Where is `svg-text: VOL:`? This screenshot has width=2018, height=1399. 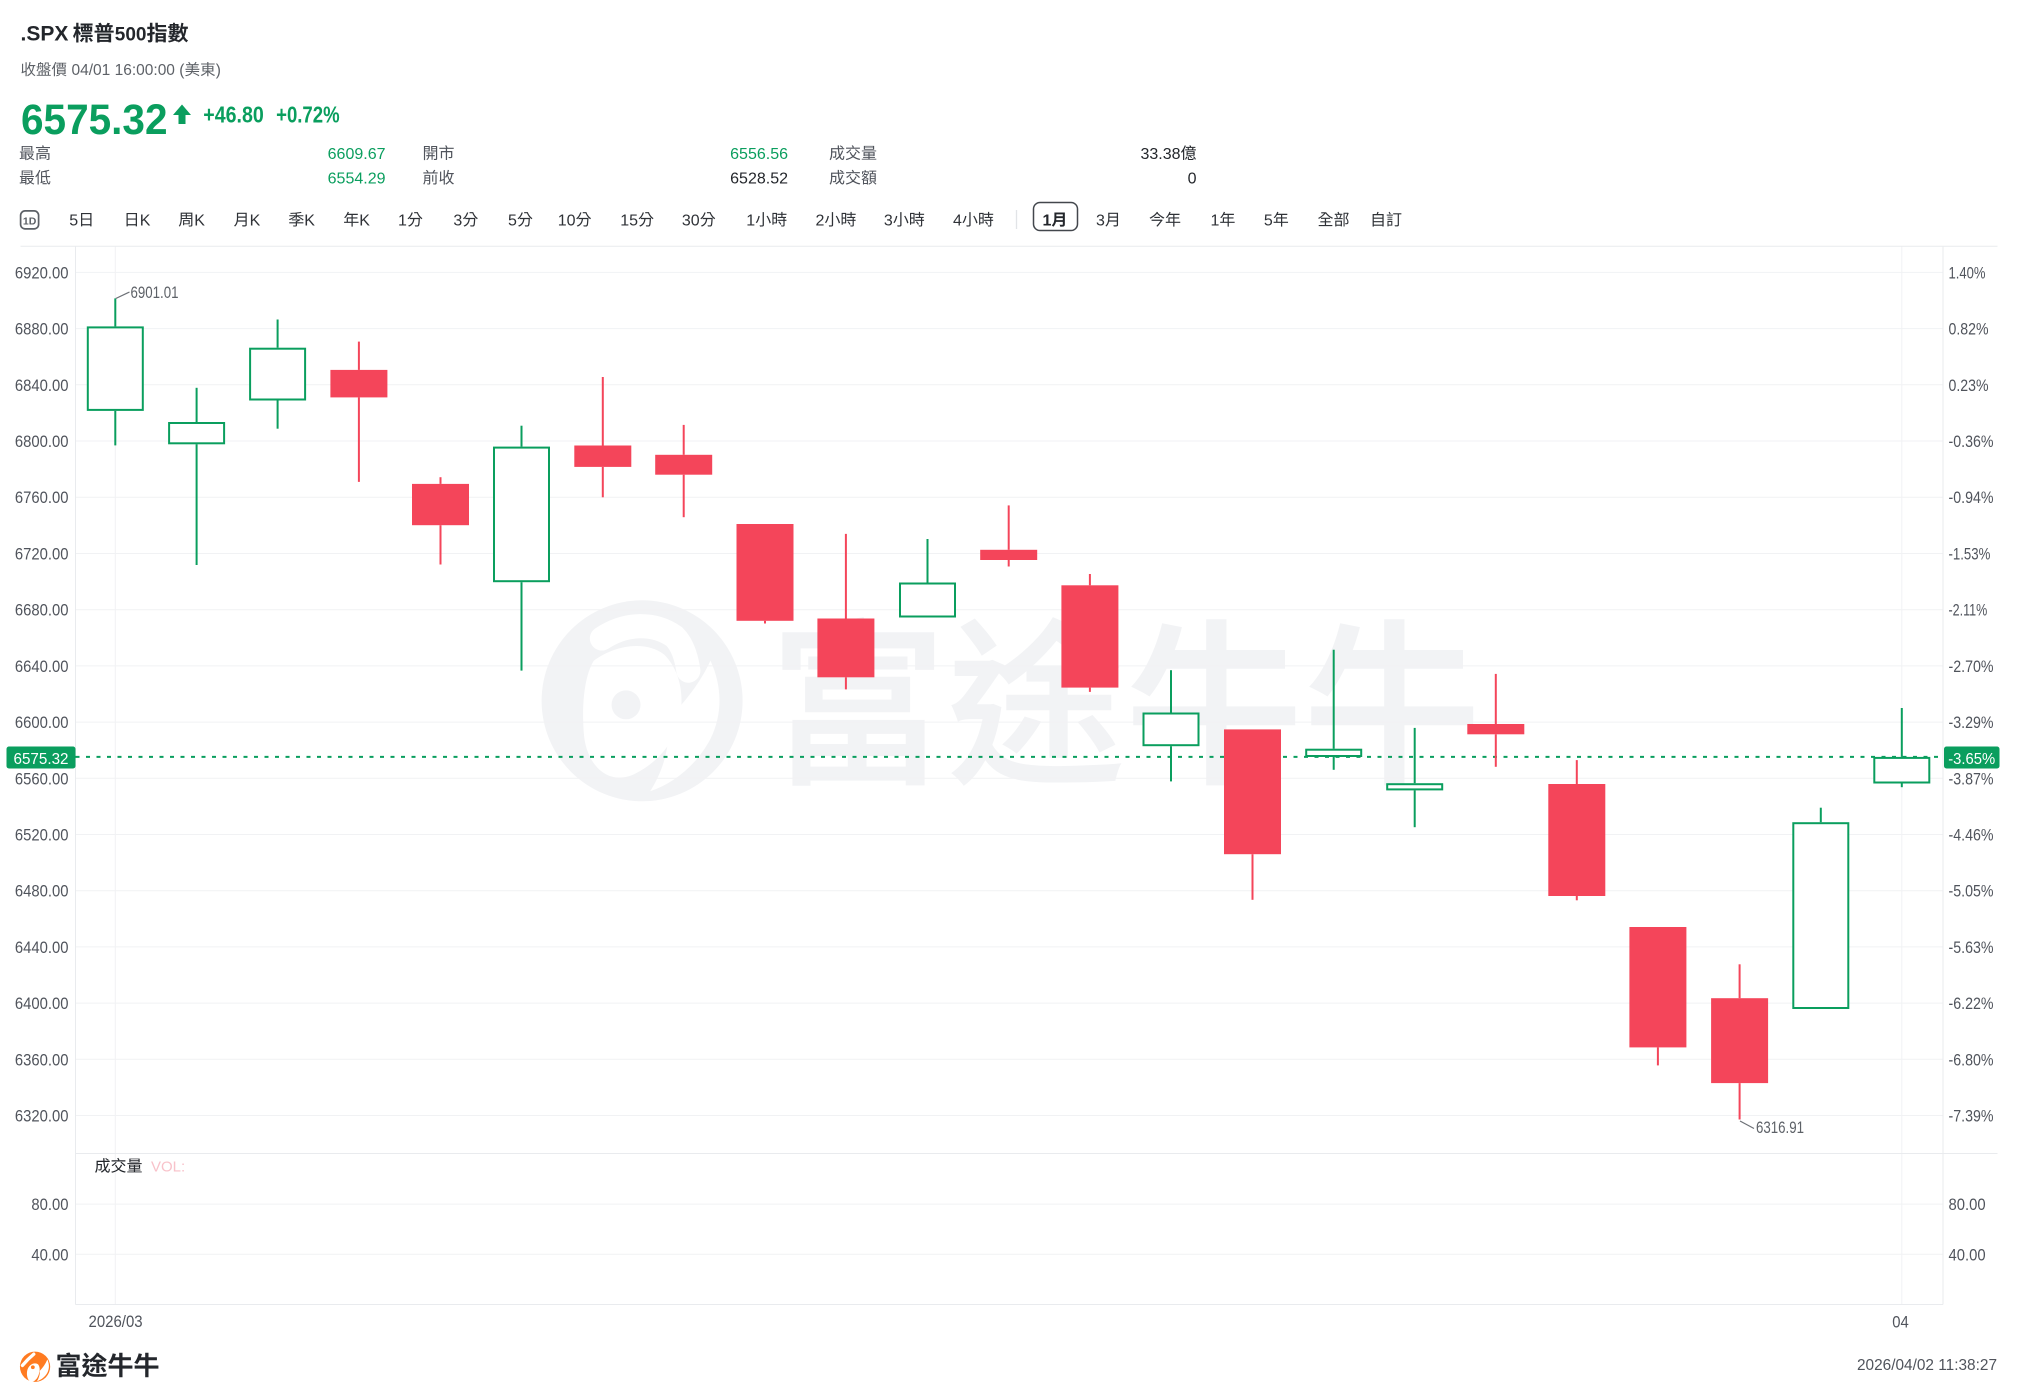
svg-text: VOL: is located at coordinates (168, 1167).